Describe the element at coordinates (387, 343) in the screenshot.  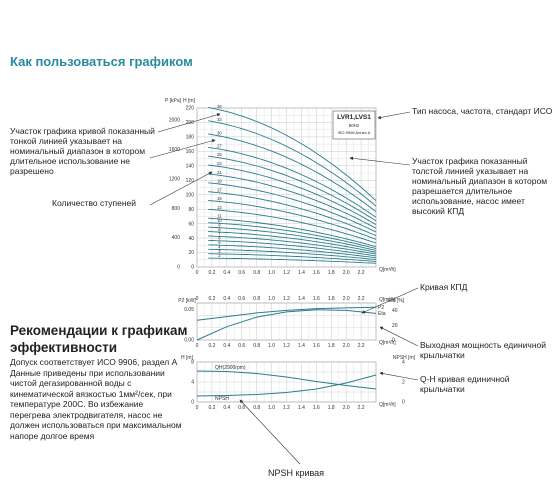
I see `eff-x-axis-label: Q[m³/h]` at that location.